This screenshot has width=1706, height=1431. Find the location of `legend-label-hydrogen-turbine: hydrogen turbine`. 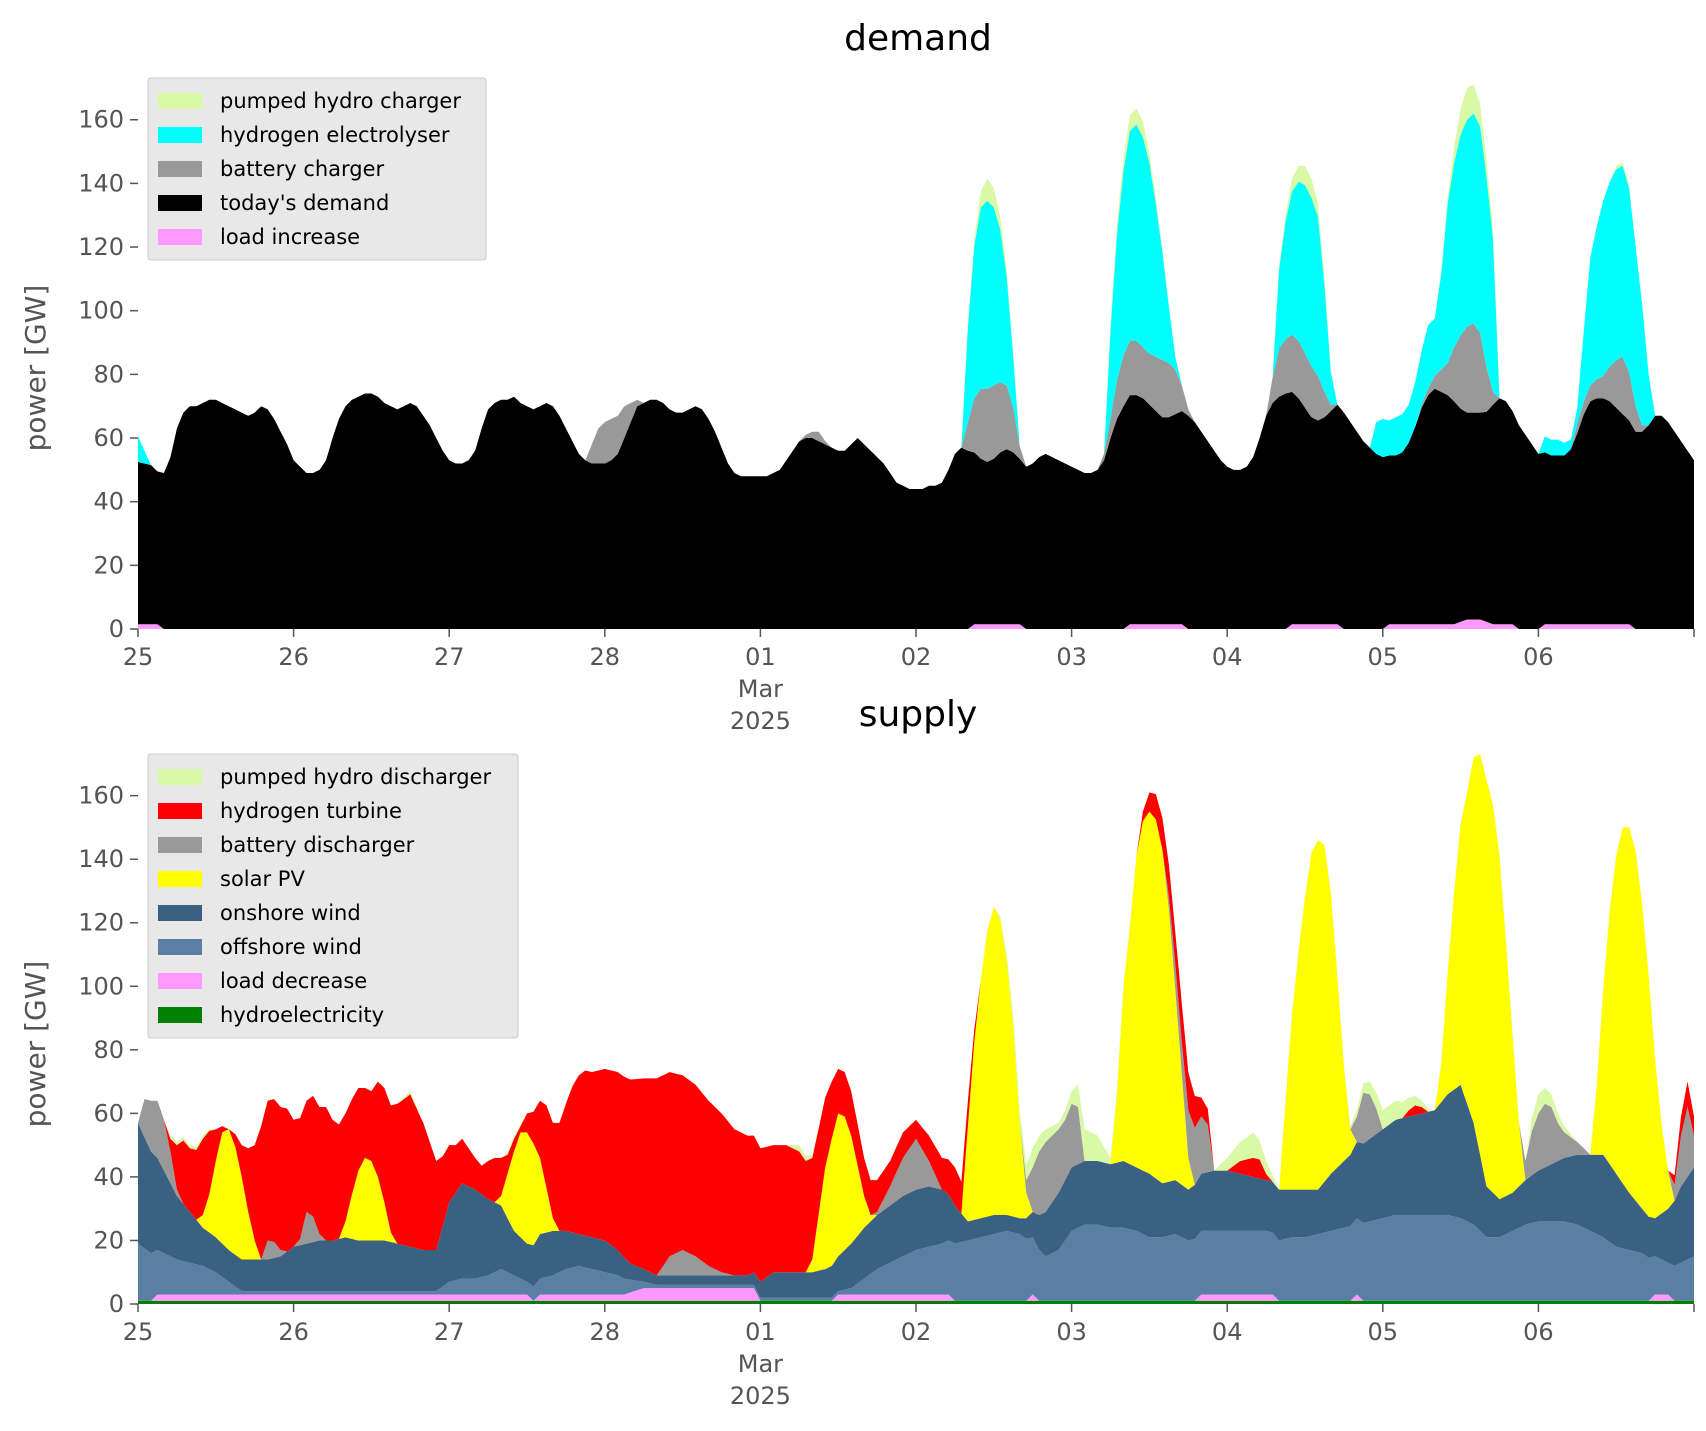

legend-label-hydrogen-turbine: hydrogen turbine is located at coordinates (311, 811).